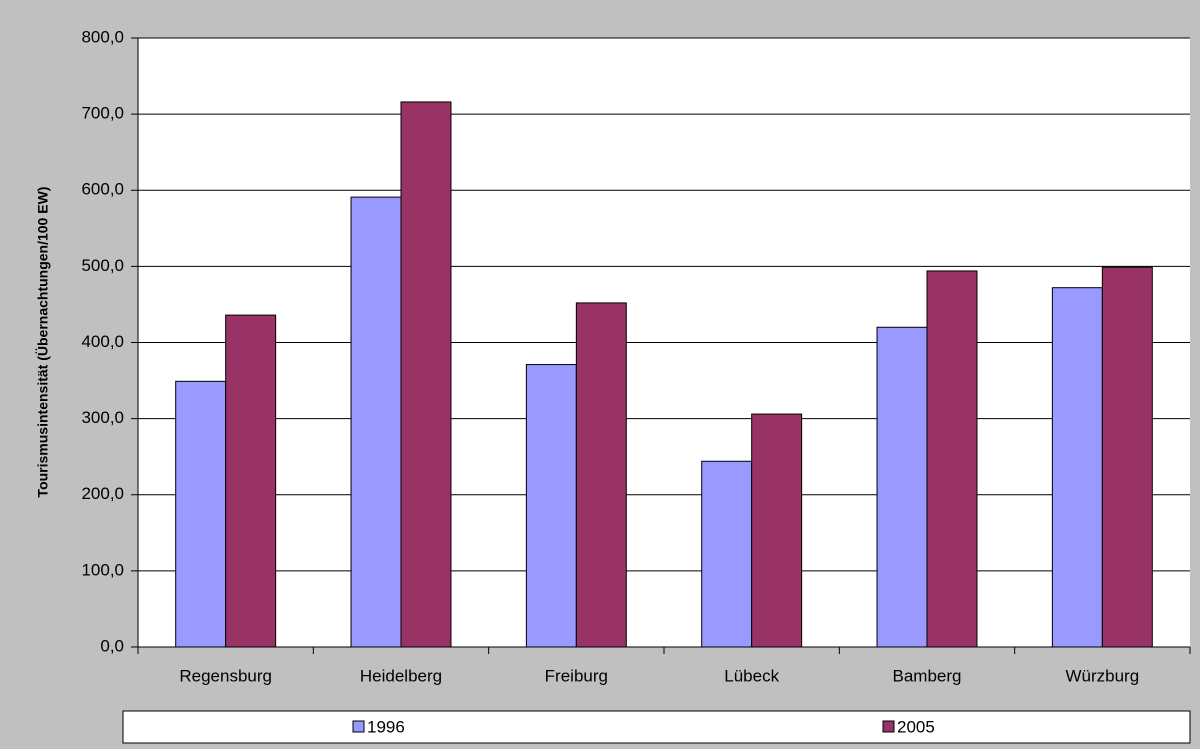 The width and height of the screenshot is (1200, 749). What do you see at coordinates (225, 675) in the screenshot?
I see `x-tick-label: Regensburg` at bounding box center [225, 675].